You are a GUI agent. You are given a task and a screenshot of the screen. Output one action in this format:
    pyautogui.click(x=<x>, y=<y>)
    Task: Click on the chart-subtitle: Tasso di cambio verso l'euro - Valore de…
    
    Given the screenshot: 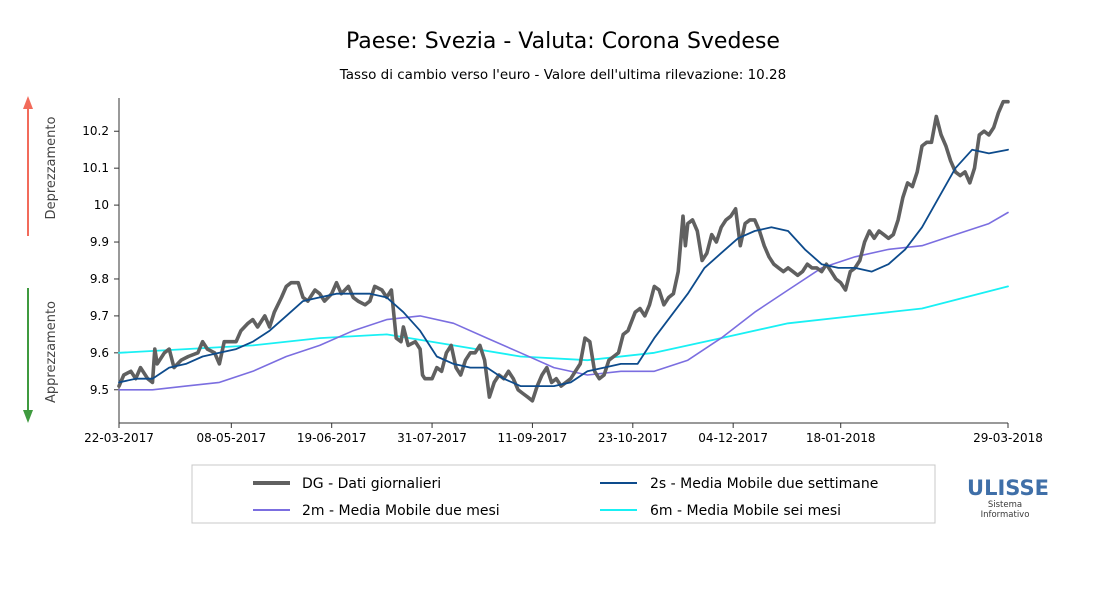 What is the action you would take?
    pyautogui.click(x=563, y=75)
    